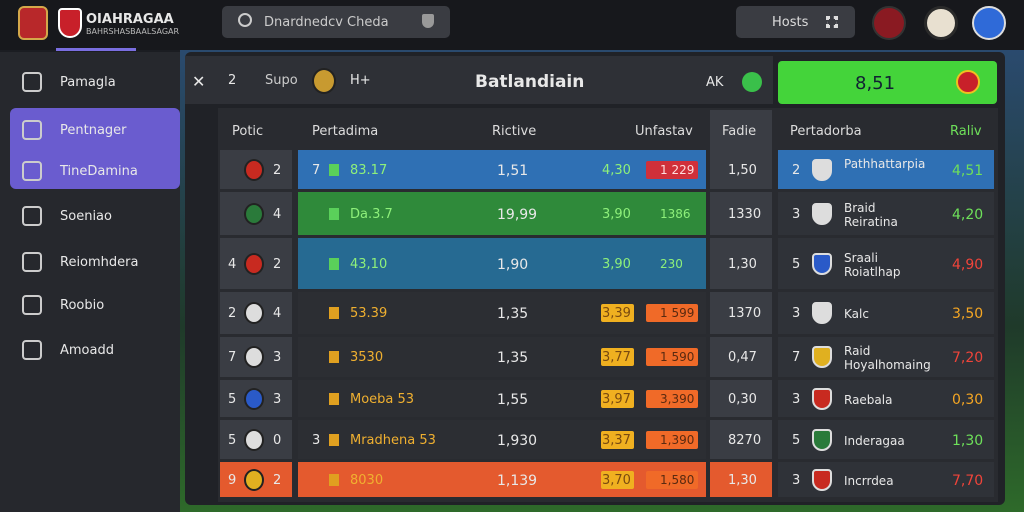 The image size is (1024, 512). I want to click on search-box, so click(336, 22).